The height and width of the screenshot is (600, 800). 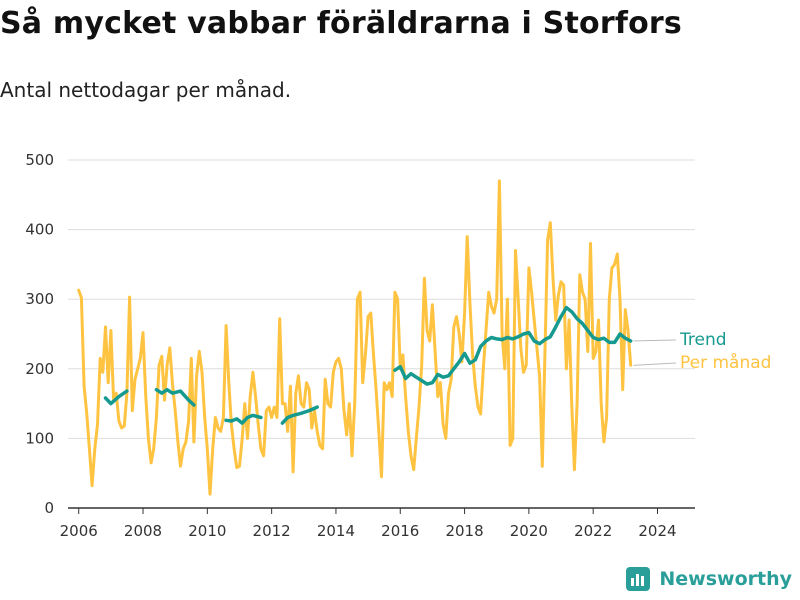 I want to click on y-axis-ticks: 0 100 200 300 400 500, so click(x=39, y=334).